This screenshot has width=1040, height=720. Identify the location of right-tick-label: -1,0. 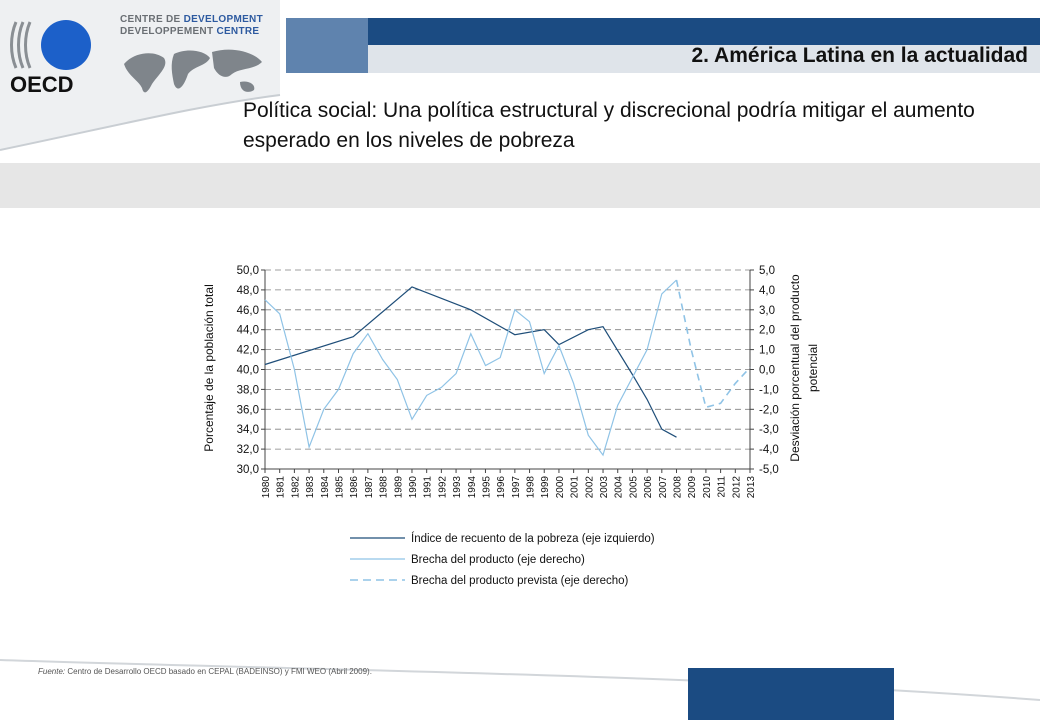
(769, 390).